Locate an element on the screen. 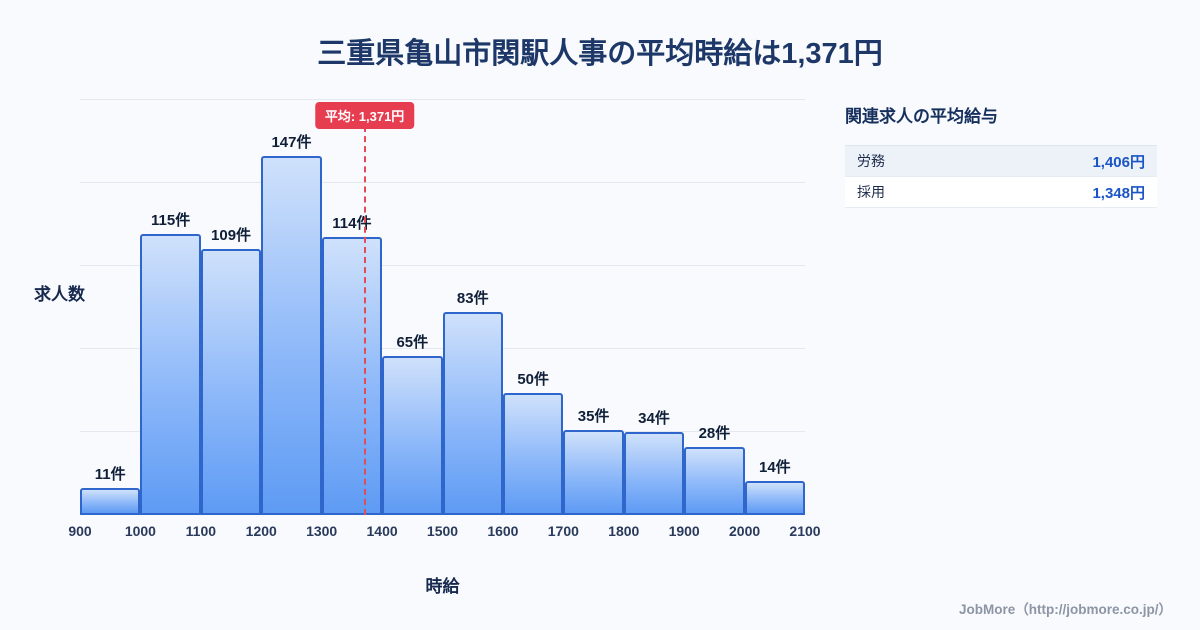 The width and height of the screenshot is (1200, 630). x-tick-label: 900 is located at coordinates (80, 531).